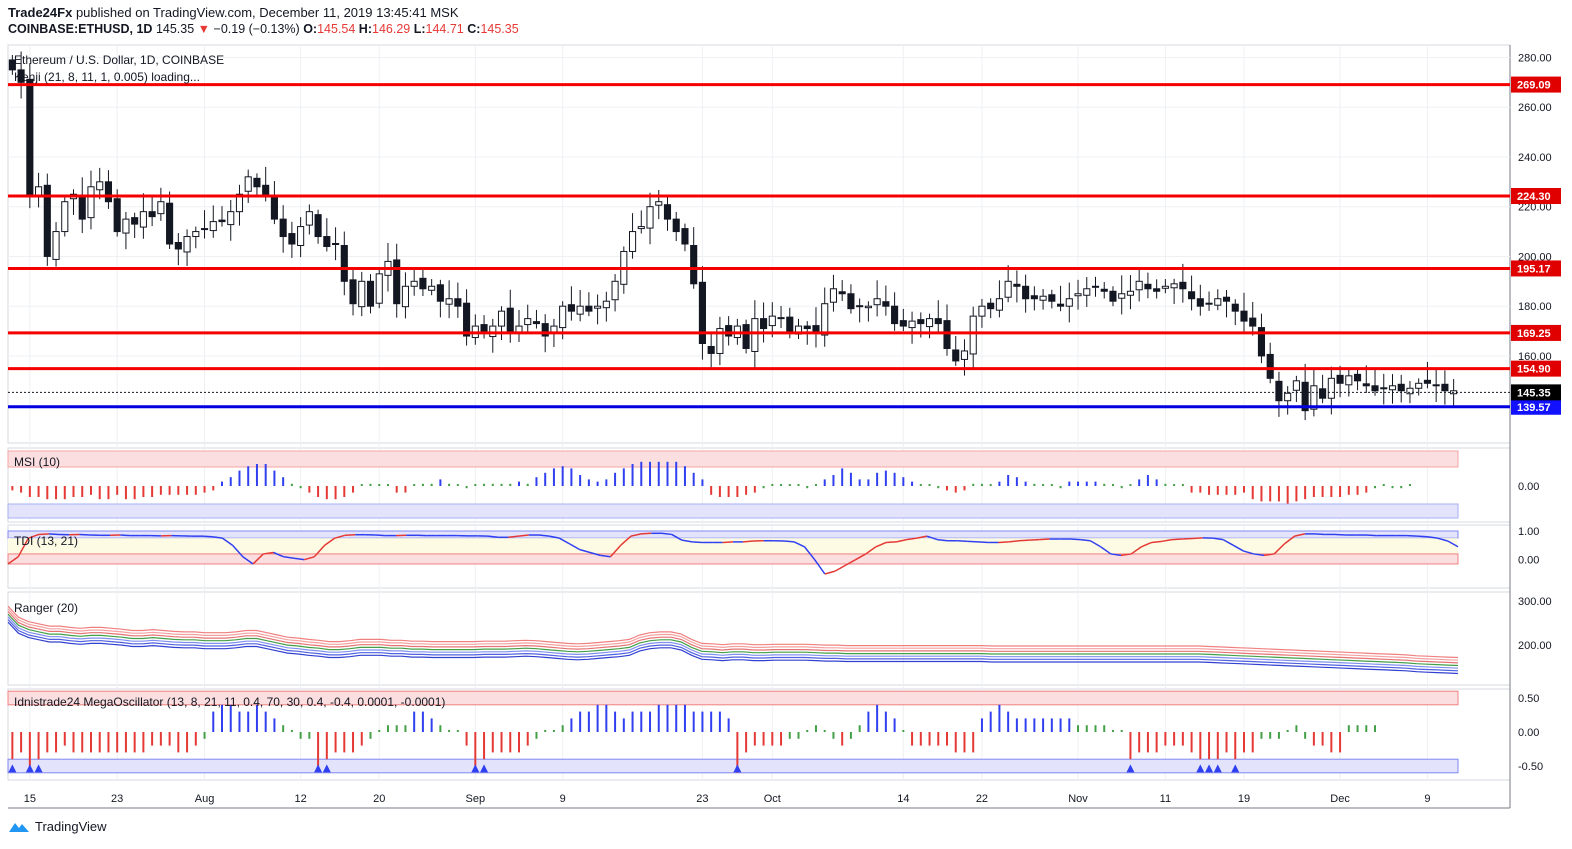 The height and width of the screenshot is (849, 1572). I want to click on msi-tick-label: 0.00, so click(1528, 487).